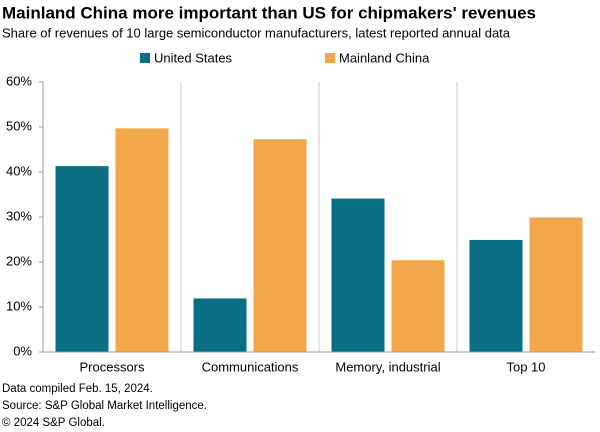 Image resolution: width=600 pixels, height=432 pixels. What do you see at coordinates (19, 80) in the screenshot?
I see `y-tick-label: 60%` at bounding box center [19, 80].